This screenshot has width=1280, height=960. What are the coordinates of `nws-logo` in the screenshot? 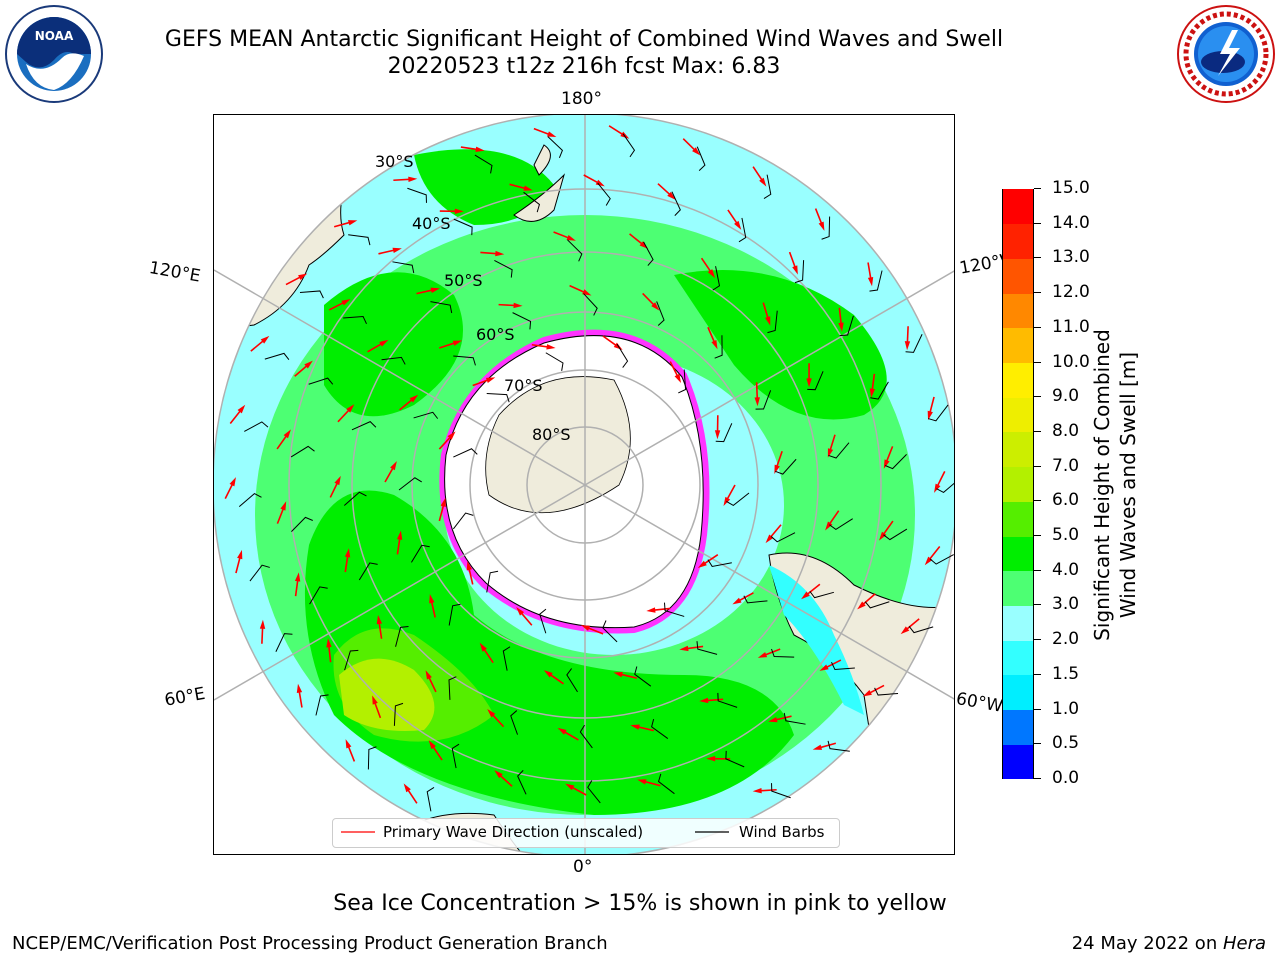 It's located at (1226, 54).